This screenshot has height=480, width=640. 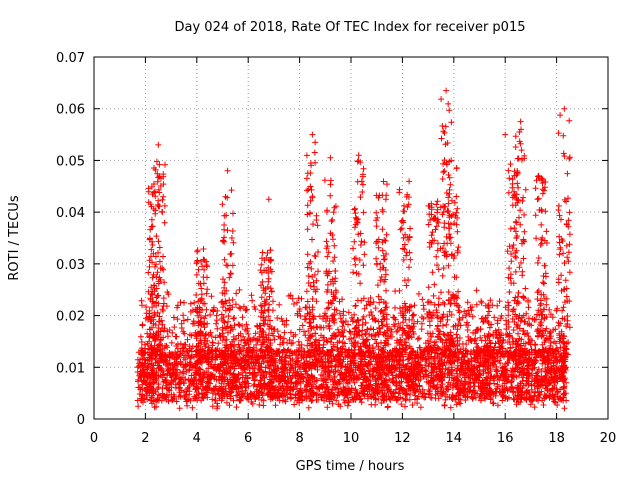 What do you see at coordinates (94, 438) in the screenshot?
I see `x-tick-label: 0` at bounding box center [94, 438].